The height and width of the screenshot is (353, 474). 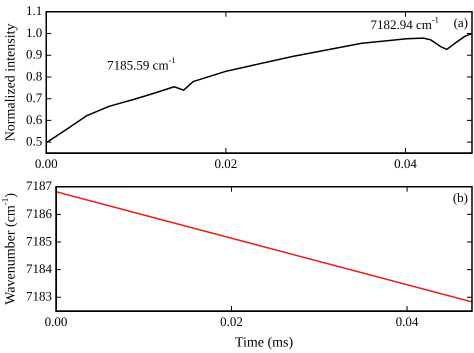 I want to click on y-tick-label: 1.0, so click(x=34, y=32).